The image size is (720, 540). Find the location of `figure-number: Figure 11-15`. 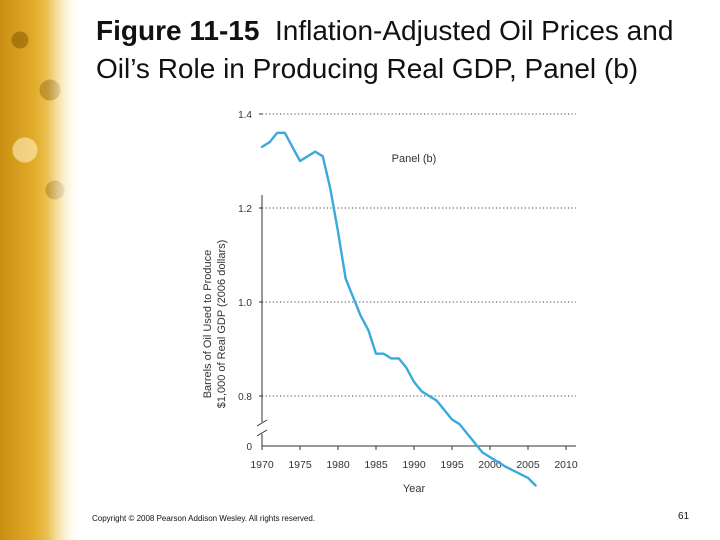

figure-number: Figure 11-15 is located at coordinates (178, 30).